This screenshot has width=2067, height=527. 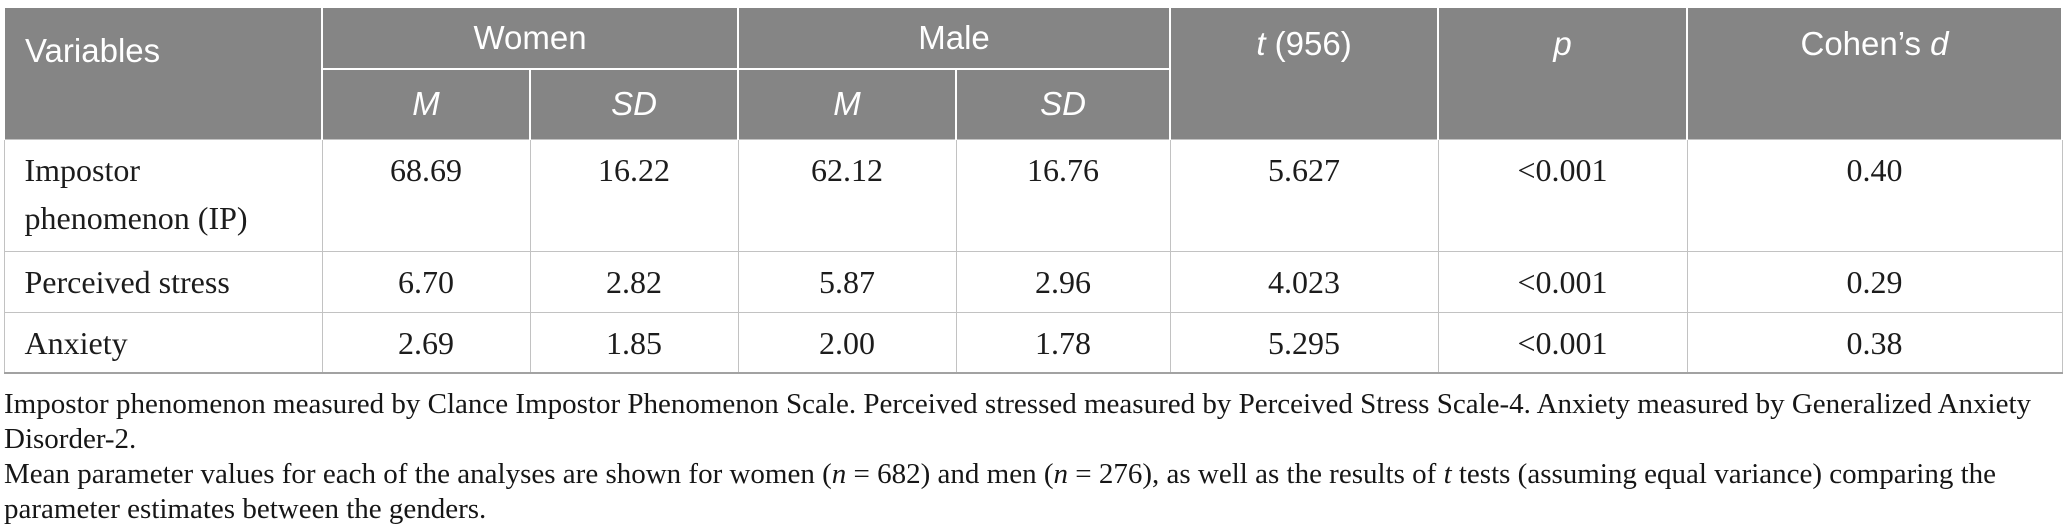 I want to click on cell-t-value: 5.627, so click(x=1304, y=195).